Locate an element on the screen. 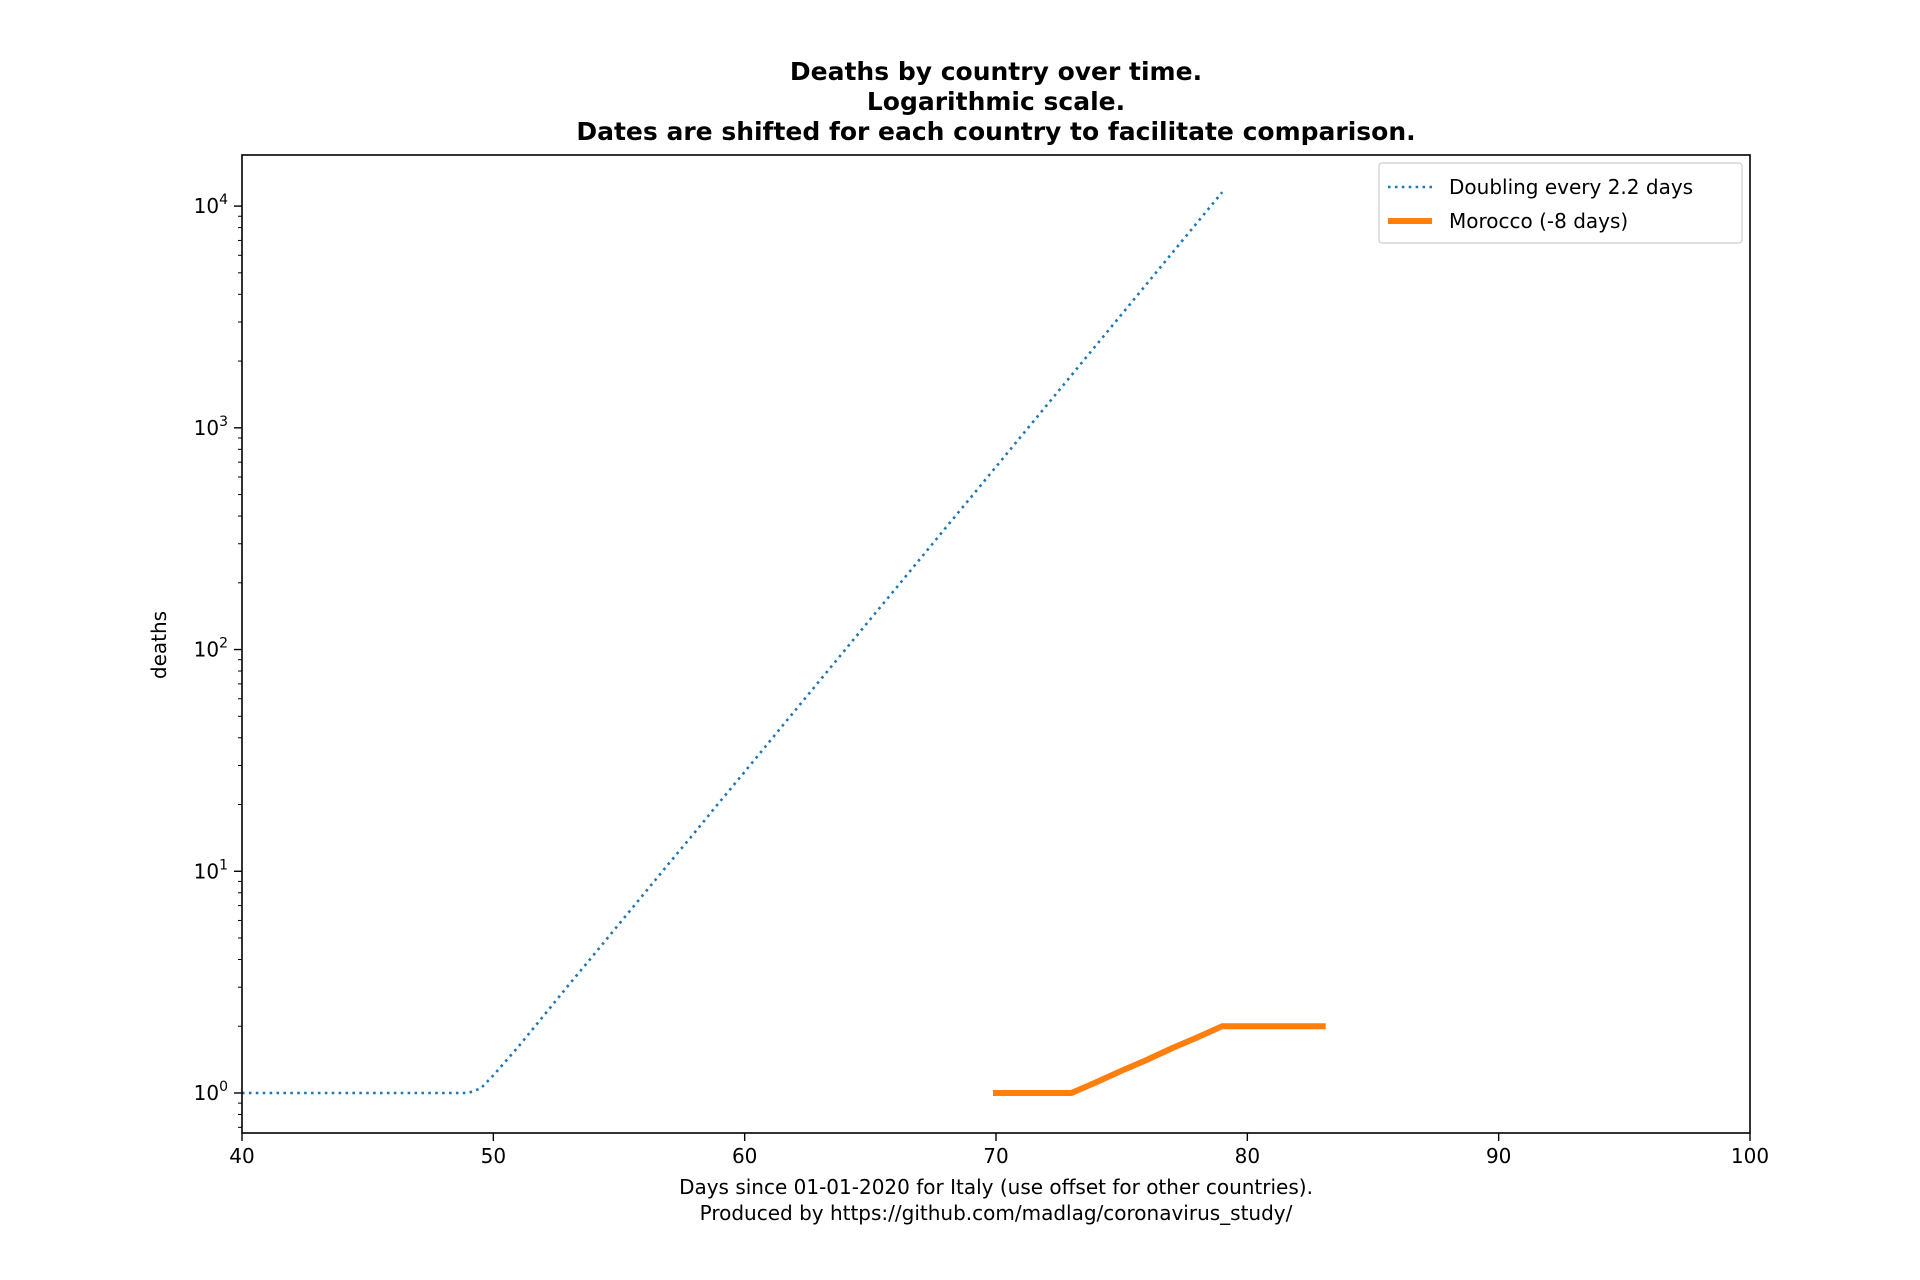 The image size is (1920, 1280). y-tick-exponent: 2 is located at coordinates (223, 644).